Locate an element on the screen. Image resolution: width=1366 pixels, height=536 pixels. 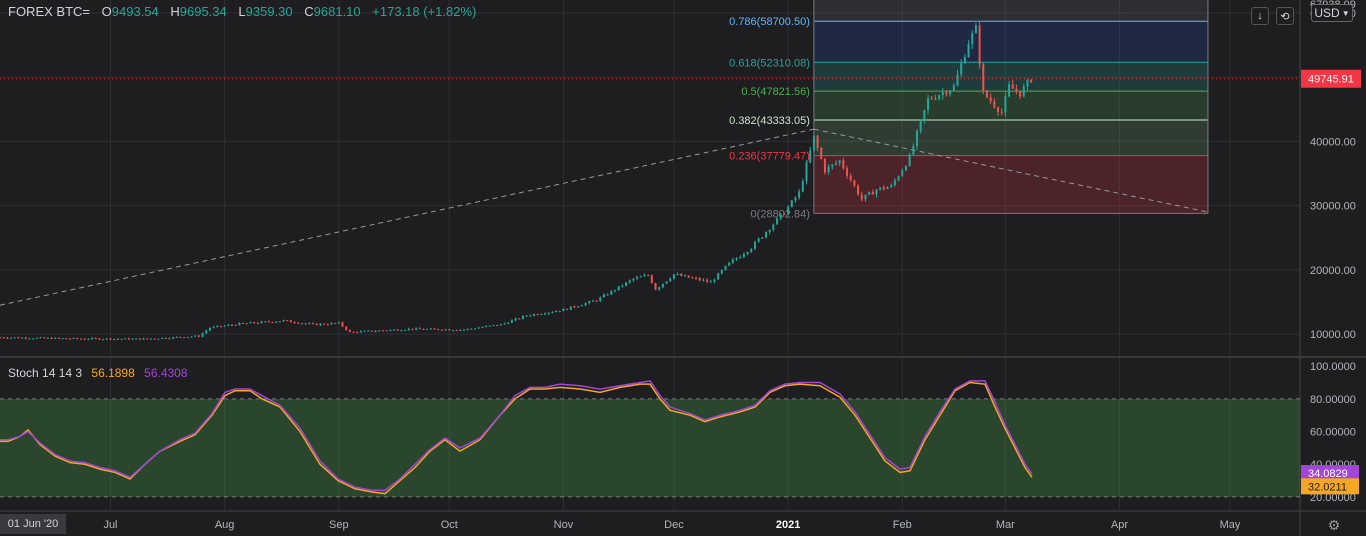
reset-button: ⟲ is located at coordinates (1285, 16).